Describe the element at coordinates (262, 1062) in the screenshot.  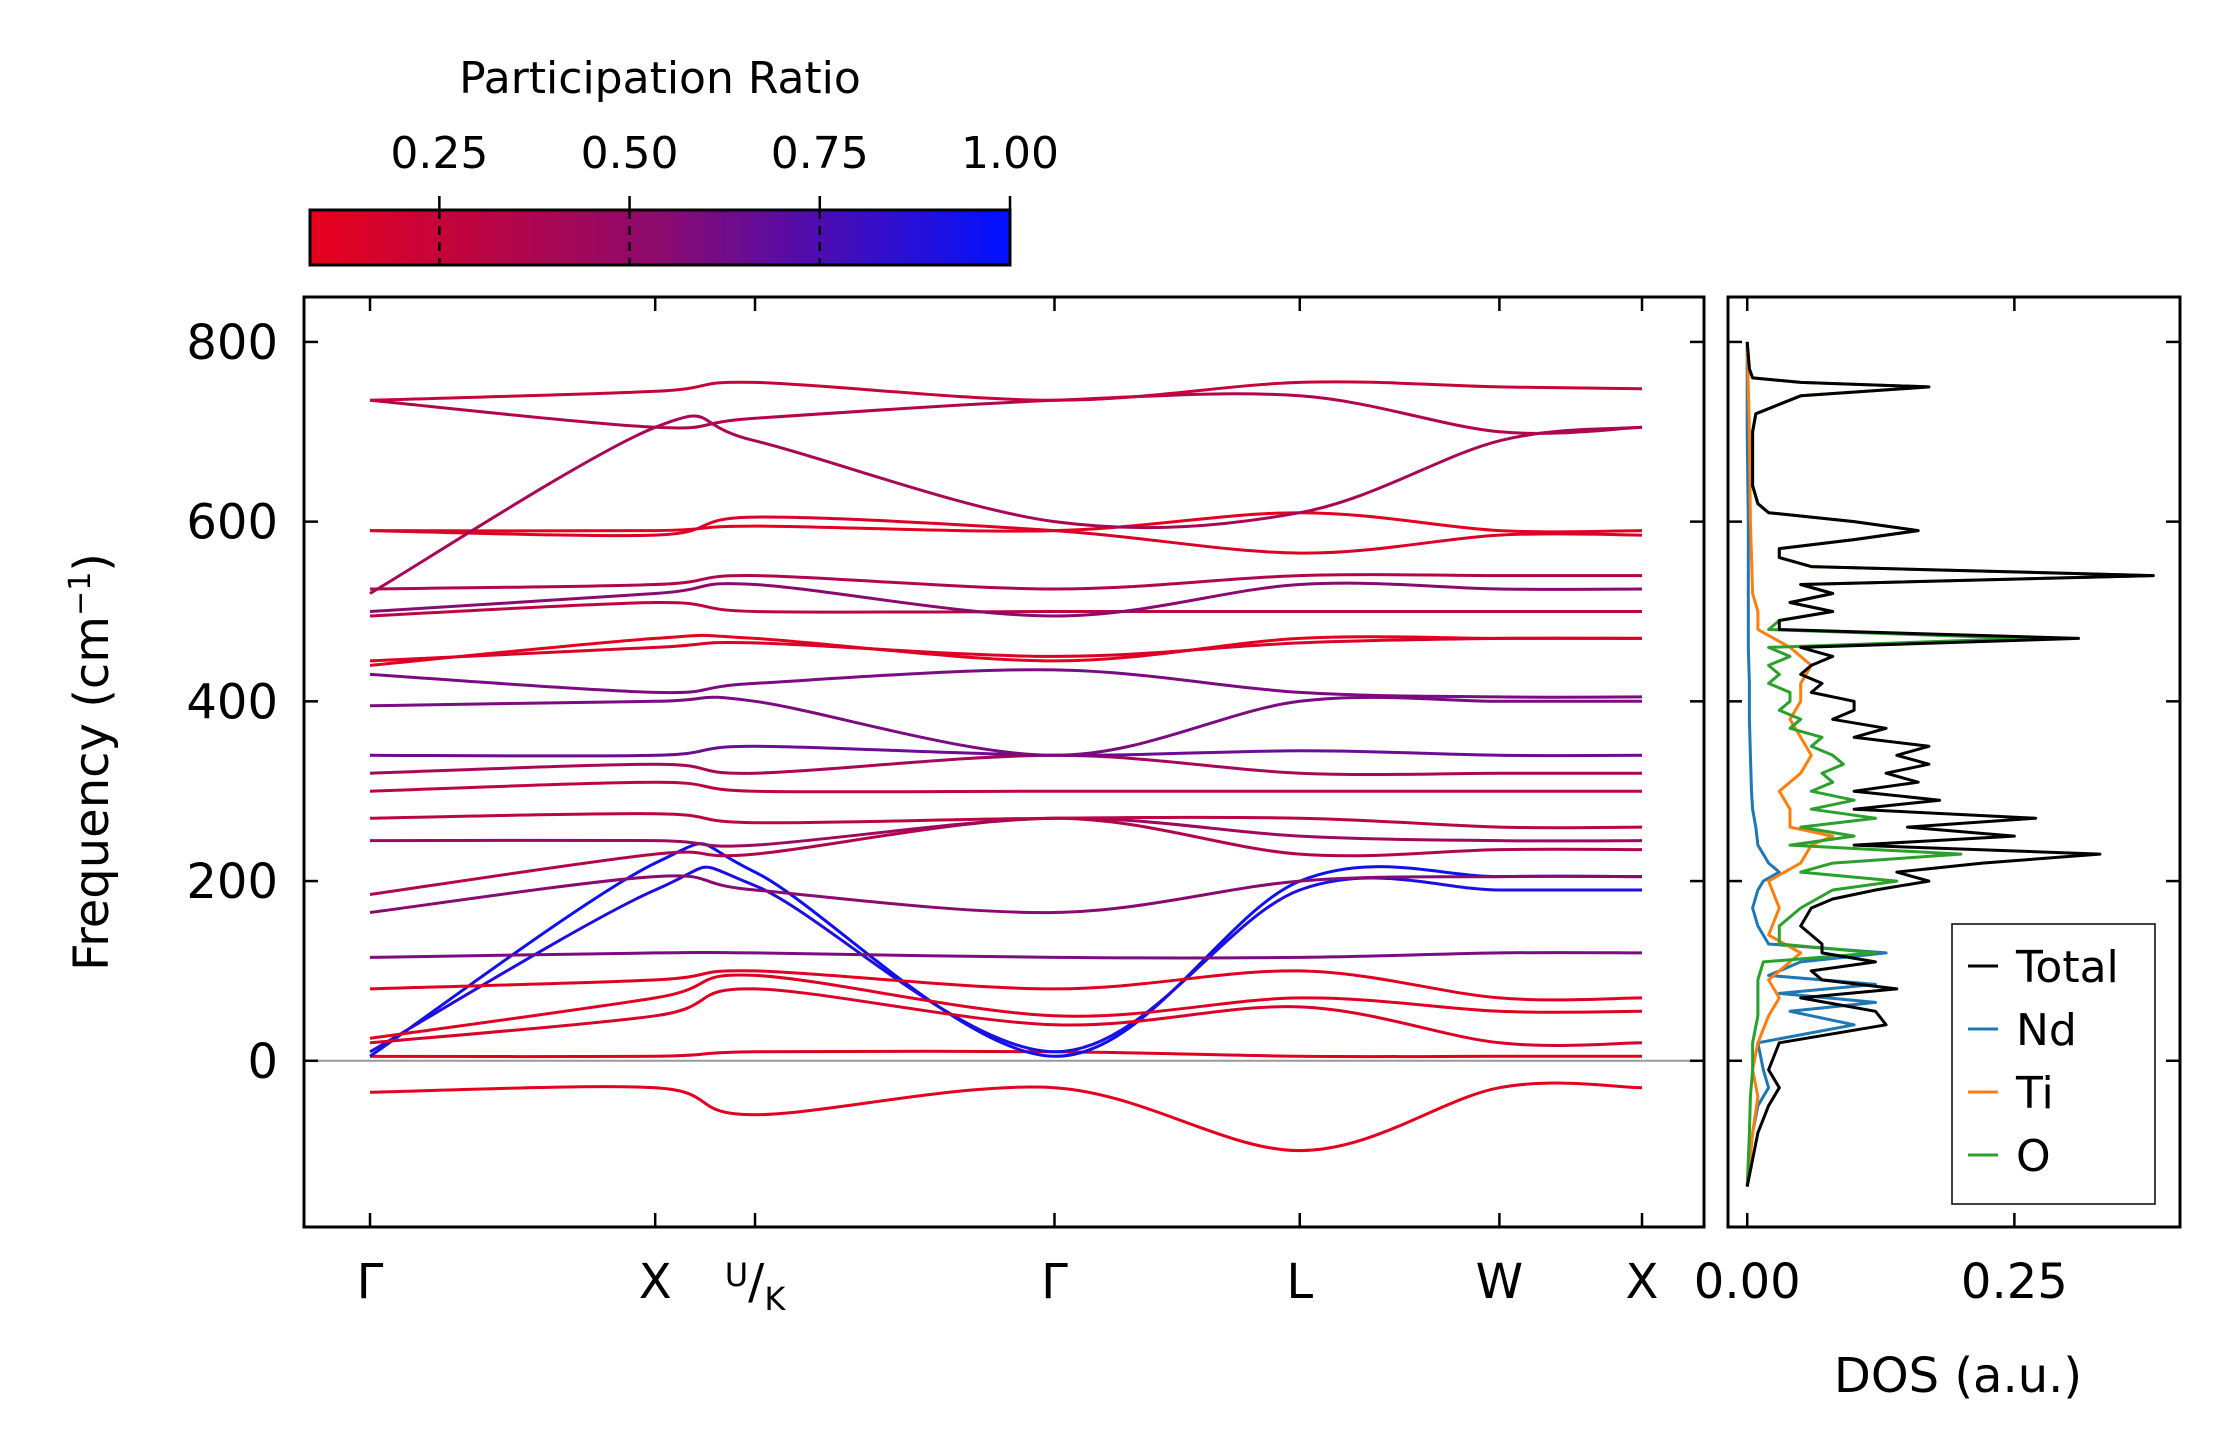
I see `band-y-tick-label: 0` at that location.